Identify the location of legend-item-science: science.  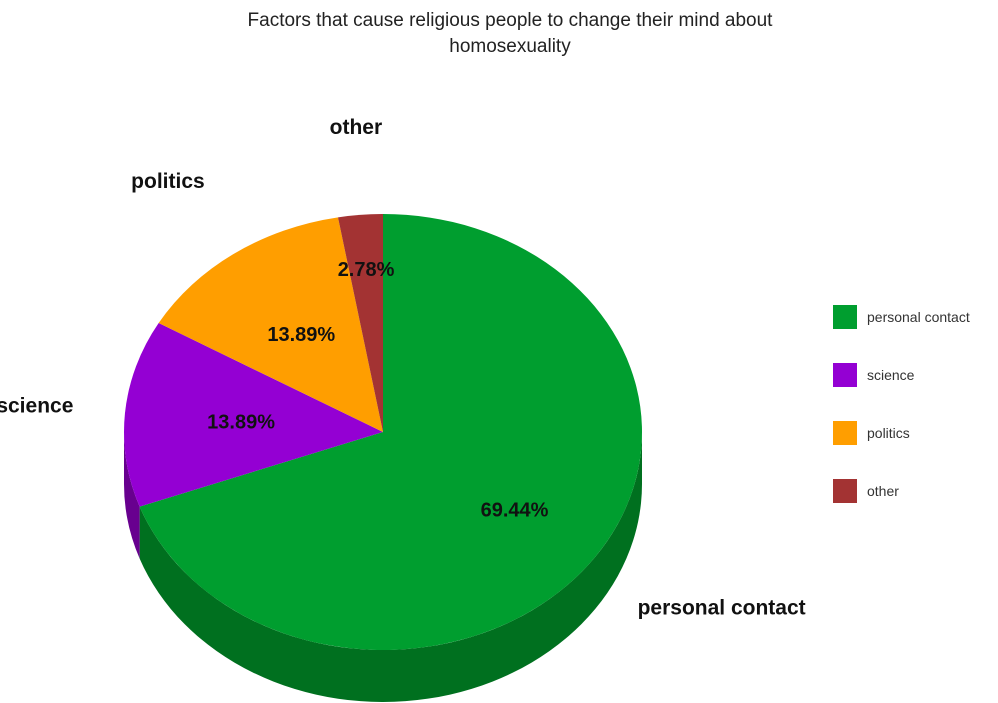
(901, 375).